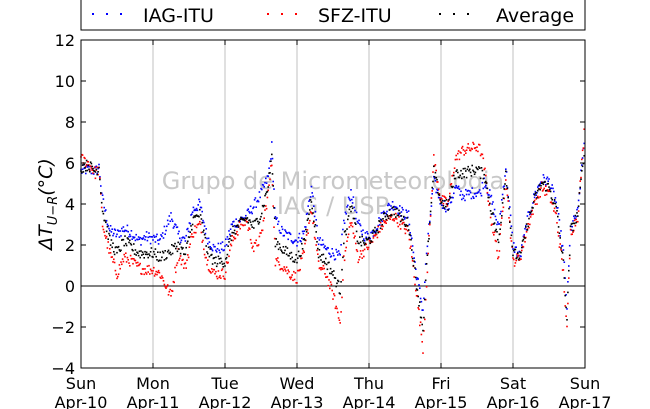 The image size is (650, 409). What do you see at coordinates (225, 401) in the screenshot?
I see `x-tick-date: Apr-12` at bounding box center [225, 401].